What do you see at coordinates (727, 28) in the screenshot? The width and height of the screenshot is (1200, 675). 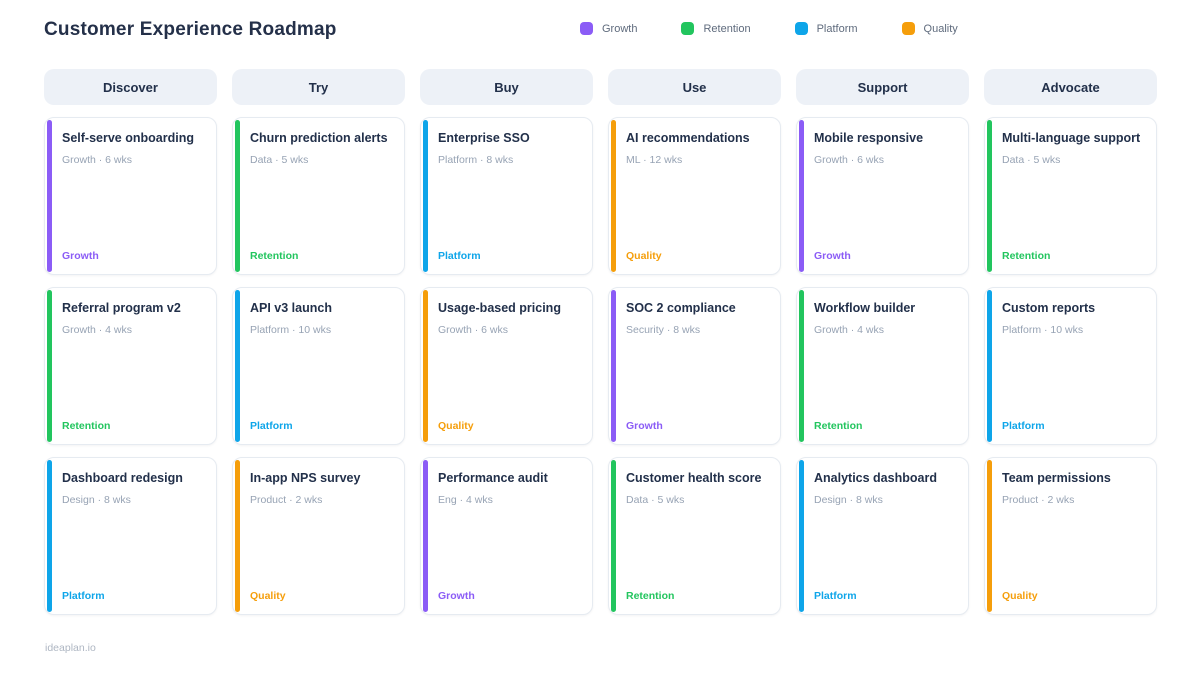 I see `legend-label: Retention` at bounding box center [727, 28].